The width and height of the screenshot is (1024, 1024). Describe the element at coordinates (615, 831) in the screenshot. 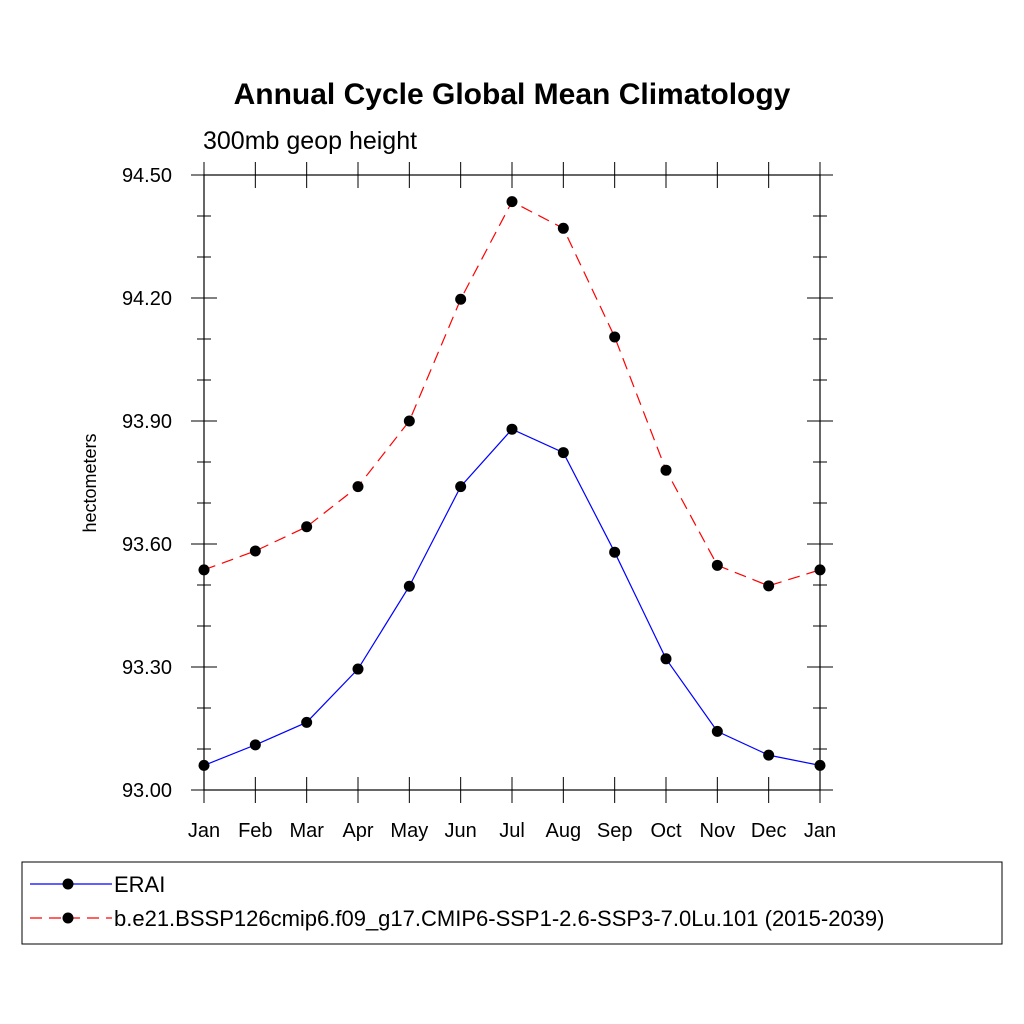

I see `x-tick-label: Sep` at that location.